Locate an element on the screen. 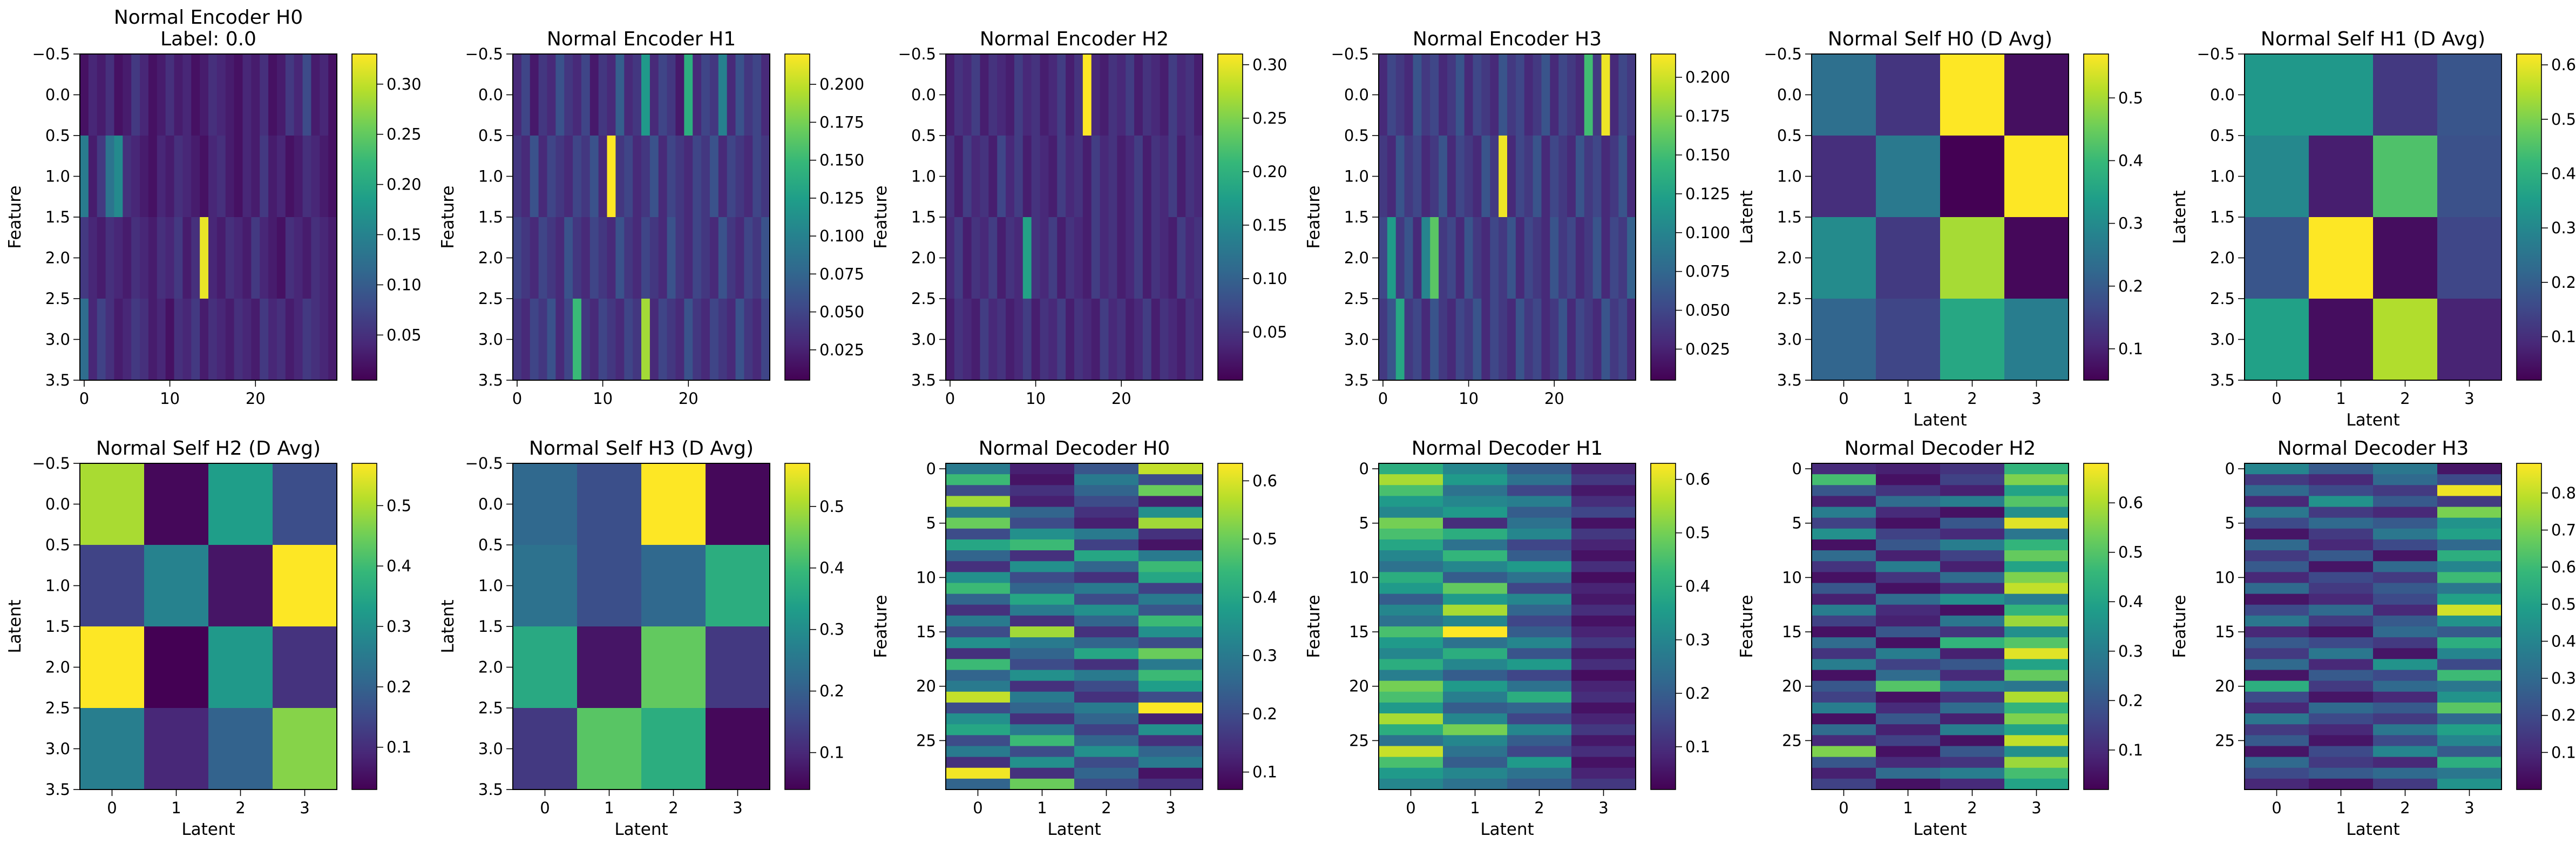 The image size is (2576, 850). colorbar-tick-label: 0.6 is located at coordinates (1264, 480).